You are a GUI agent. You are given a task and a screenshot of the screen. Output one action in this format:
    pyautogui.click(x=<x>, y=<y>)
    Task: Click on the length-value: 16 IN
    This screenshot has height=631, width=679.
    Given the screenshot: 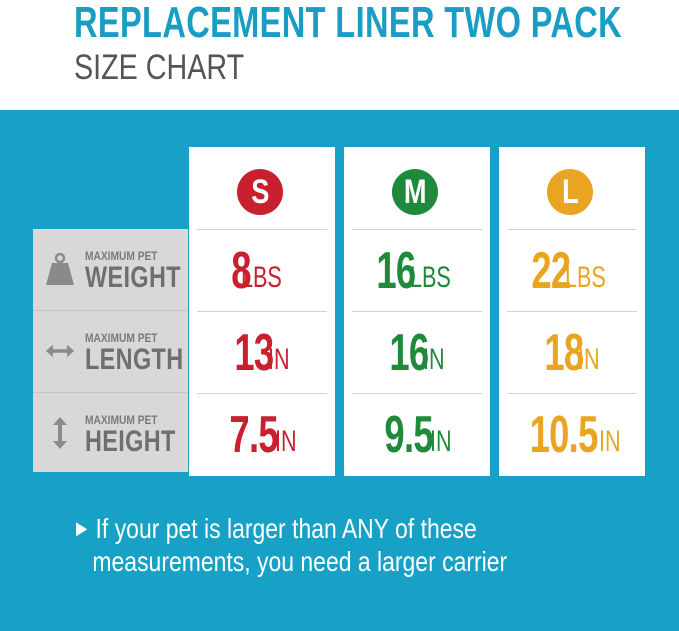 What is the action you would take?
    pyautogui.click(x=417, y=352)
    